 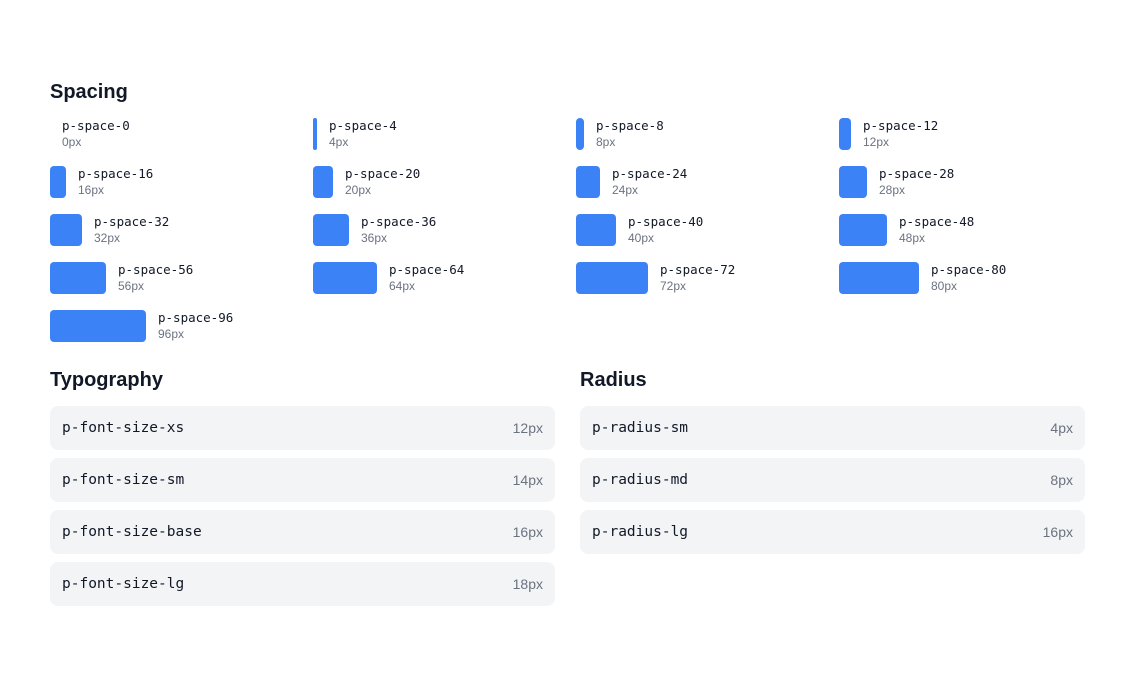 What do you see at coordinates (123, 428) in the screenshot?
I see `token-name: p-font-size-xs` at bounding box center [123, 428].